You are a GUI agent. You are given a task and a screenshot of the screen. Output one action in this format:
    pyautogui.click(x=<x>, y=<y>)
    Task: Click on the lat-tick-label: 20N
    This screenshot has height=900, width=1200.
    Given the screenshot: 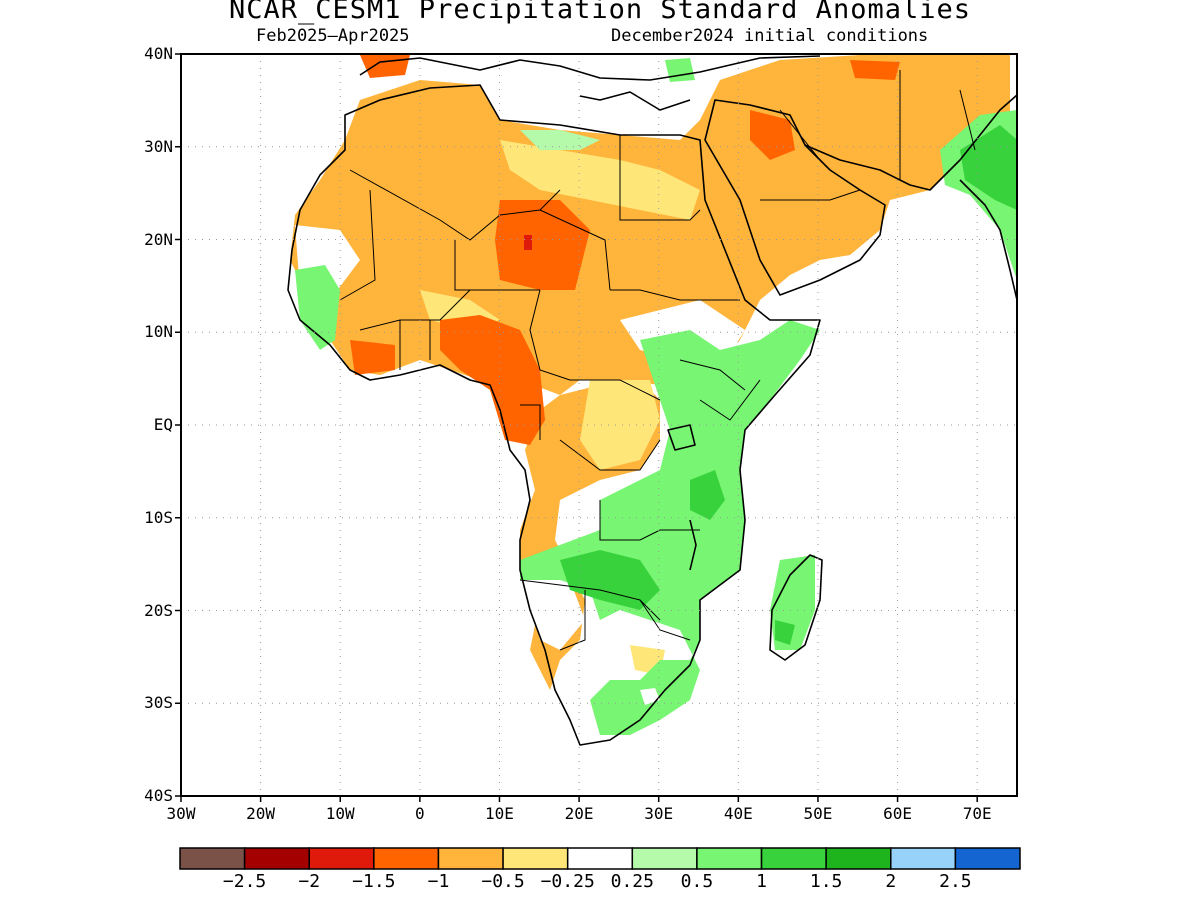 What is the action you would take?
    pyautogui.click(x=158, y=239)
    